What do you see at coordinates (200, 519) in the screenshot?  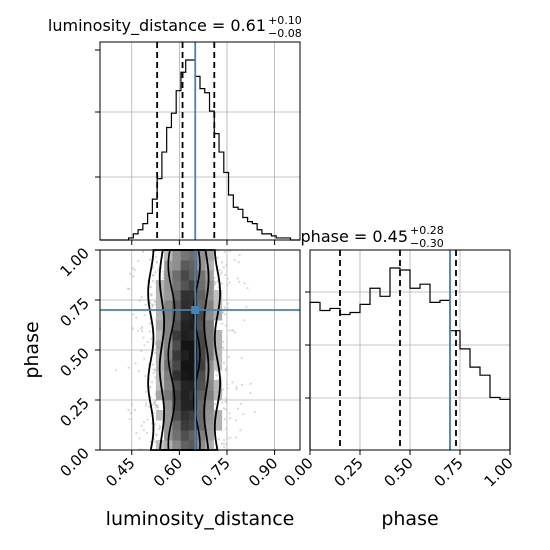 I see `joint-xlabel: luminosity_distance` at bounding box center [200, 519].